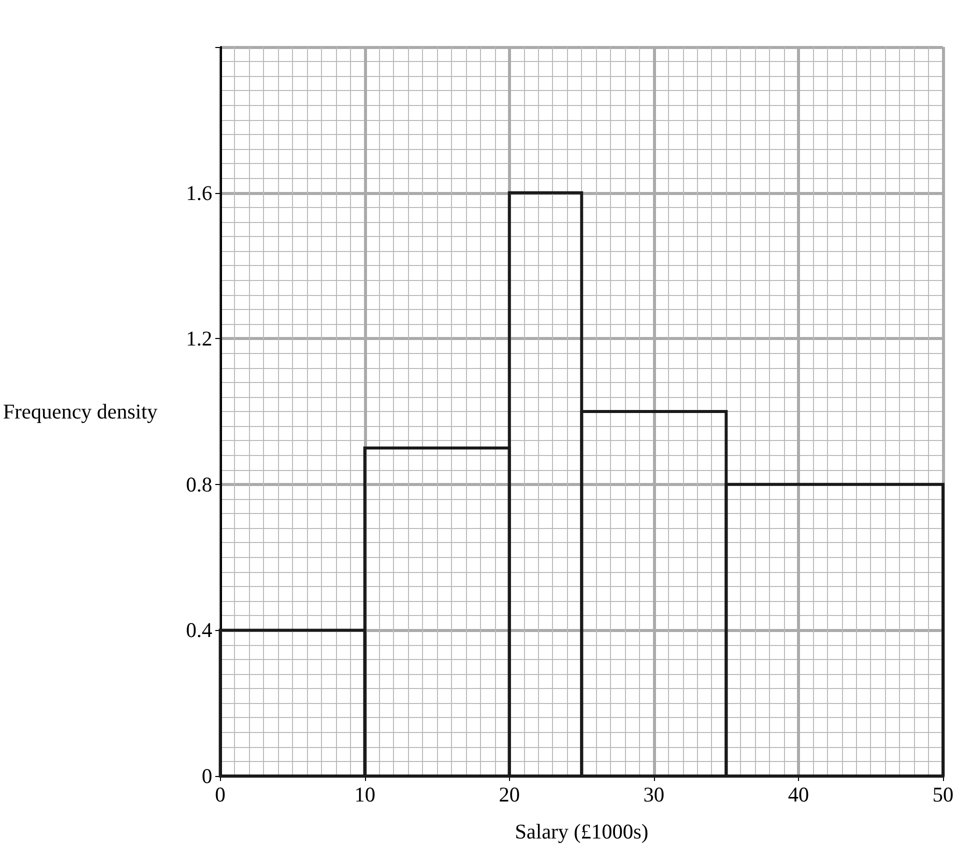 The image size is (972, 863). Describe the element at coordinates (199, 630) in the screenshot. I see `y-tick-label: 0.4` at that location.